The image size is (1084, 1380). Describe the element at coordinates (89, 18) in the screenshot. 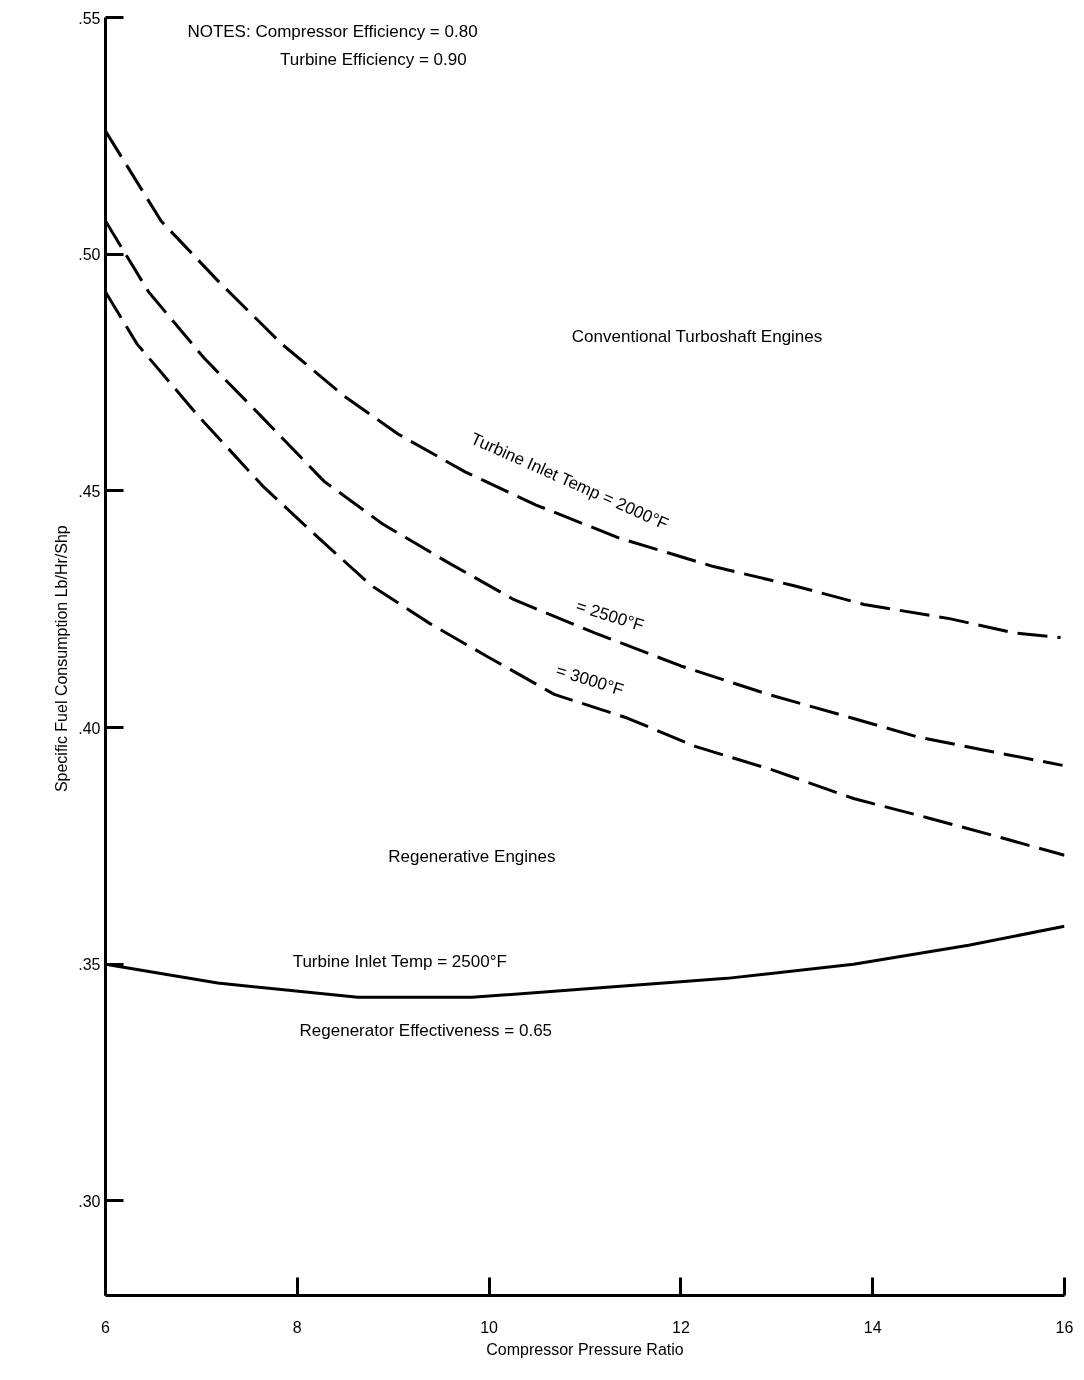

I see `y-tick-label: .55` at that location.